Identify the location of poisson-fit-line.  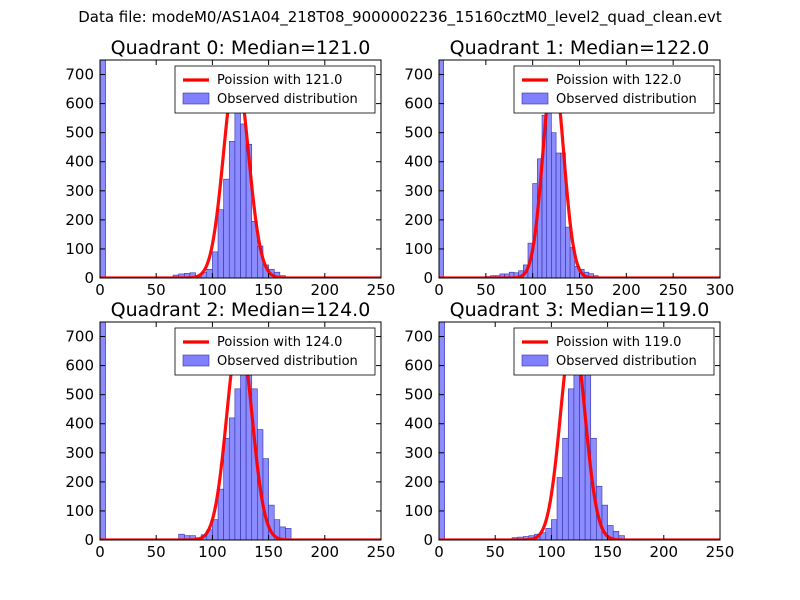
(579, 173).